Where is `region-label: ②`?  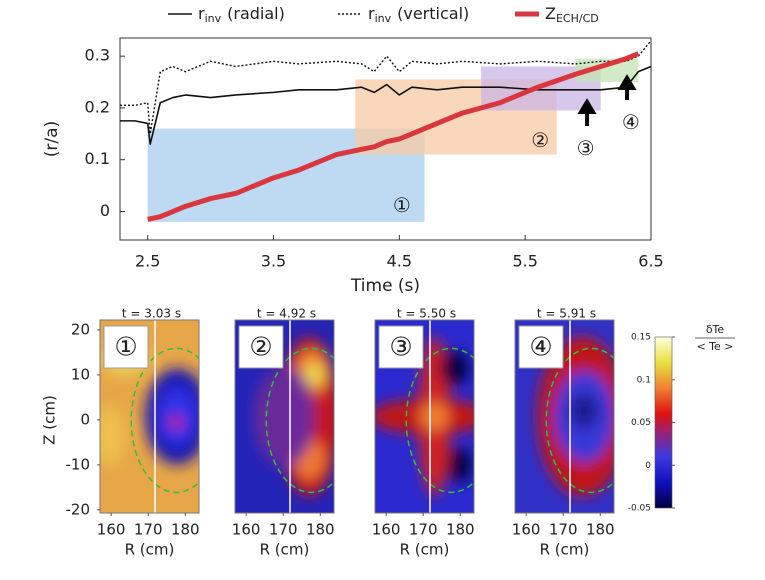 region-label: ② is located at coordinates (540, 140).